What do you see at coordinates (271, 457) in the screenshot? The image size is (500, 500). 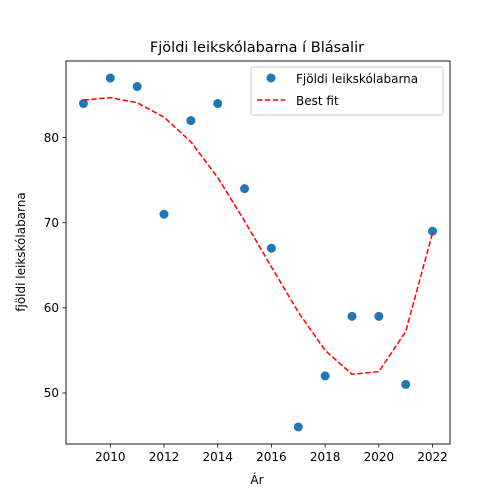 I see `x-tick-label: 2016` at bounding box center [271, 457].